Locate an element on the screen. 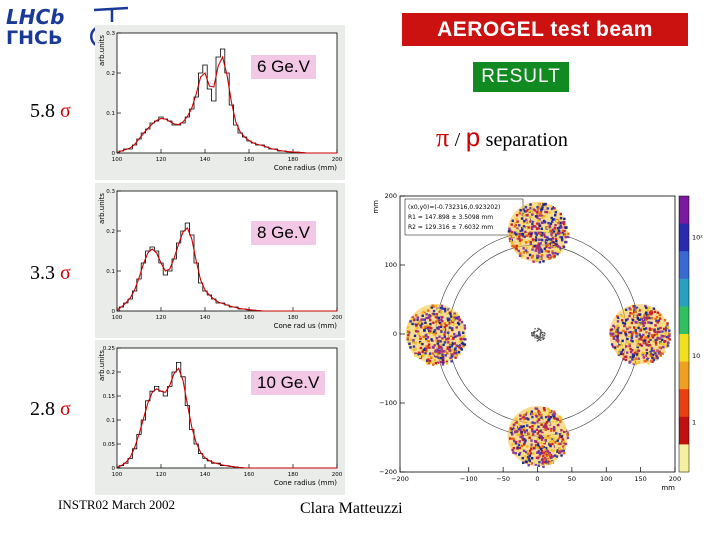 This screenshot has height=540, width=720. y-tick-label: 0.05 is located at coordinates (109, 445).